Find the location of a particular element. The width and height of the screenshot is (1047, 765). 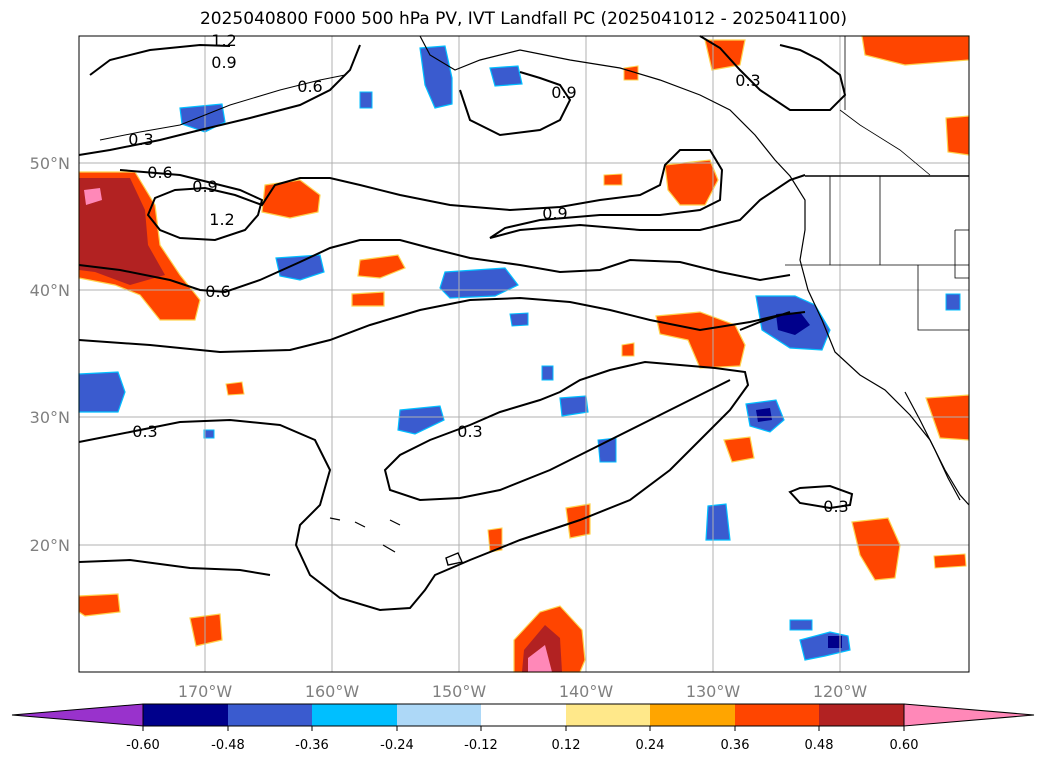

colorbar-tick-label: -0.60 is located at coordinates (143, 745).